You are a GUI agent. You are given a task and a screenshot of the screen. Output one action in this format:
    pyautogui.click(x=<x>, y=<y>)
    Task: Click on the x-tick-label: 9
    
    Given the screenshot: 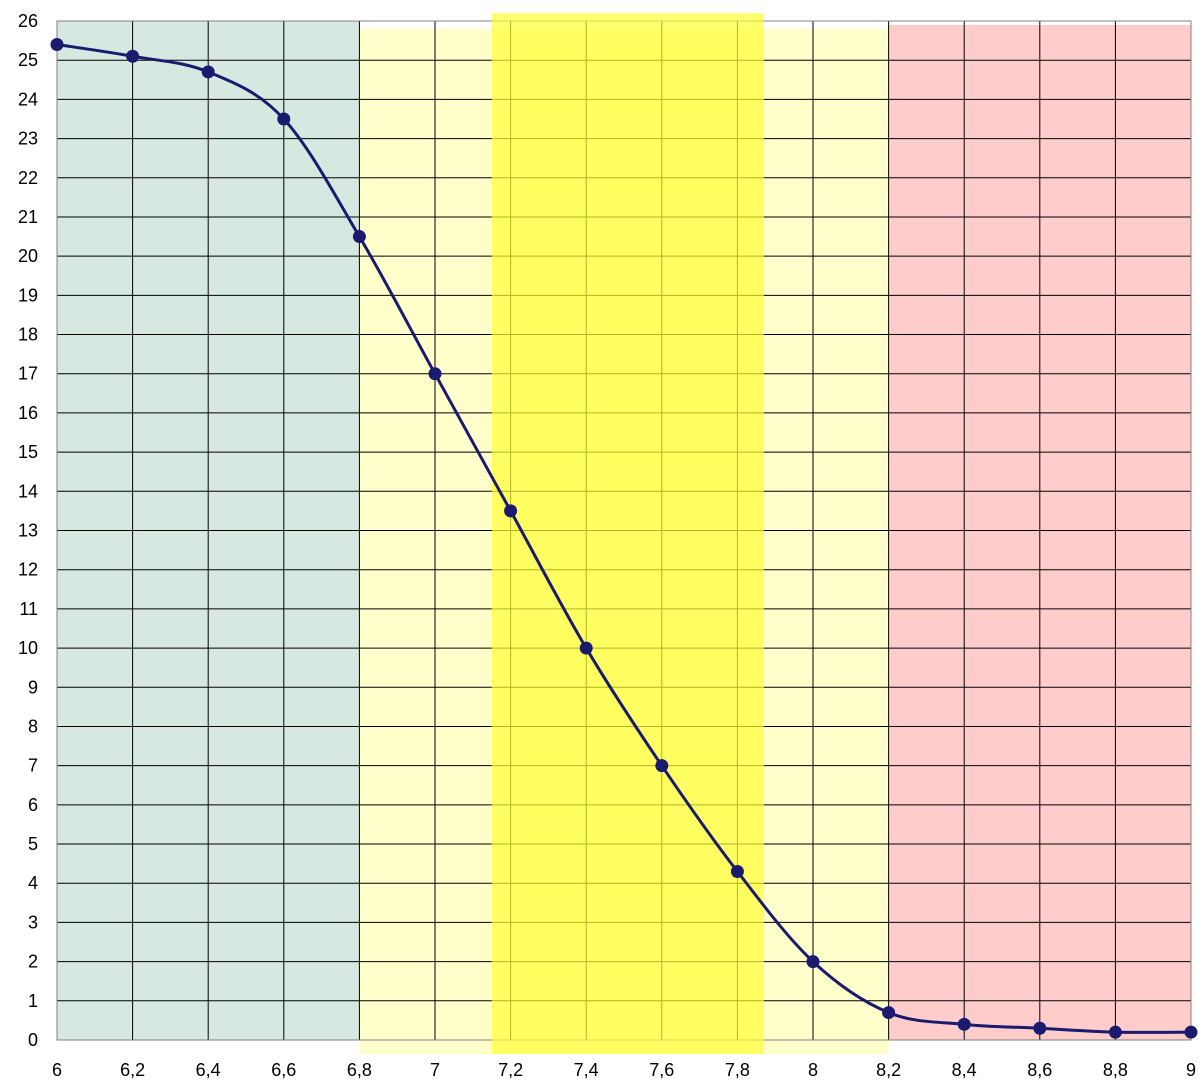 What is the action you would take?
    pyautogui.click(x=1191, y=1070)
    